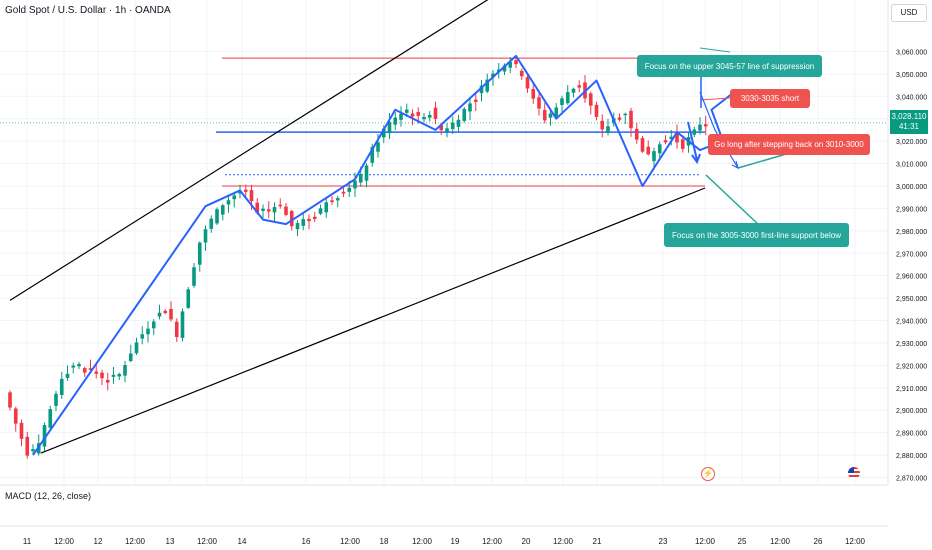 This screenshot has width=932, height=550. I want to click on note-support-pointer, so click(733, 200).